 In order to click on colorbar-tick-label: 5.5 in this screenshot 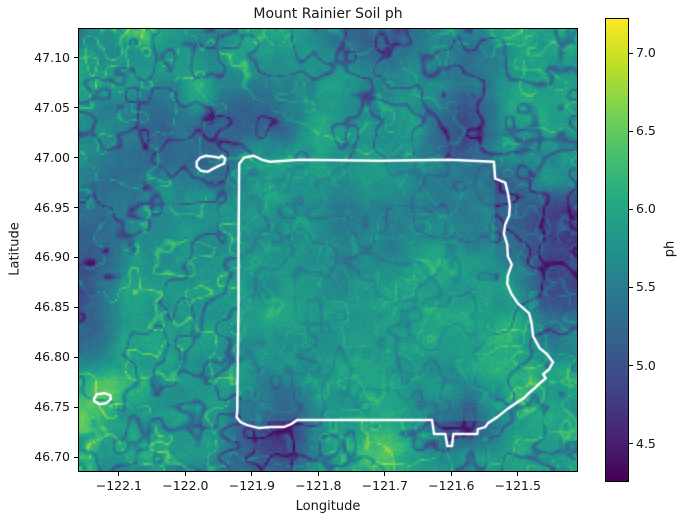, I will do `click(646, 287)`.